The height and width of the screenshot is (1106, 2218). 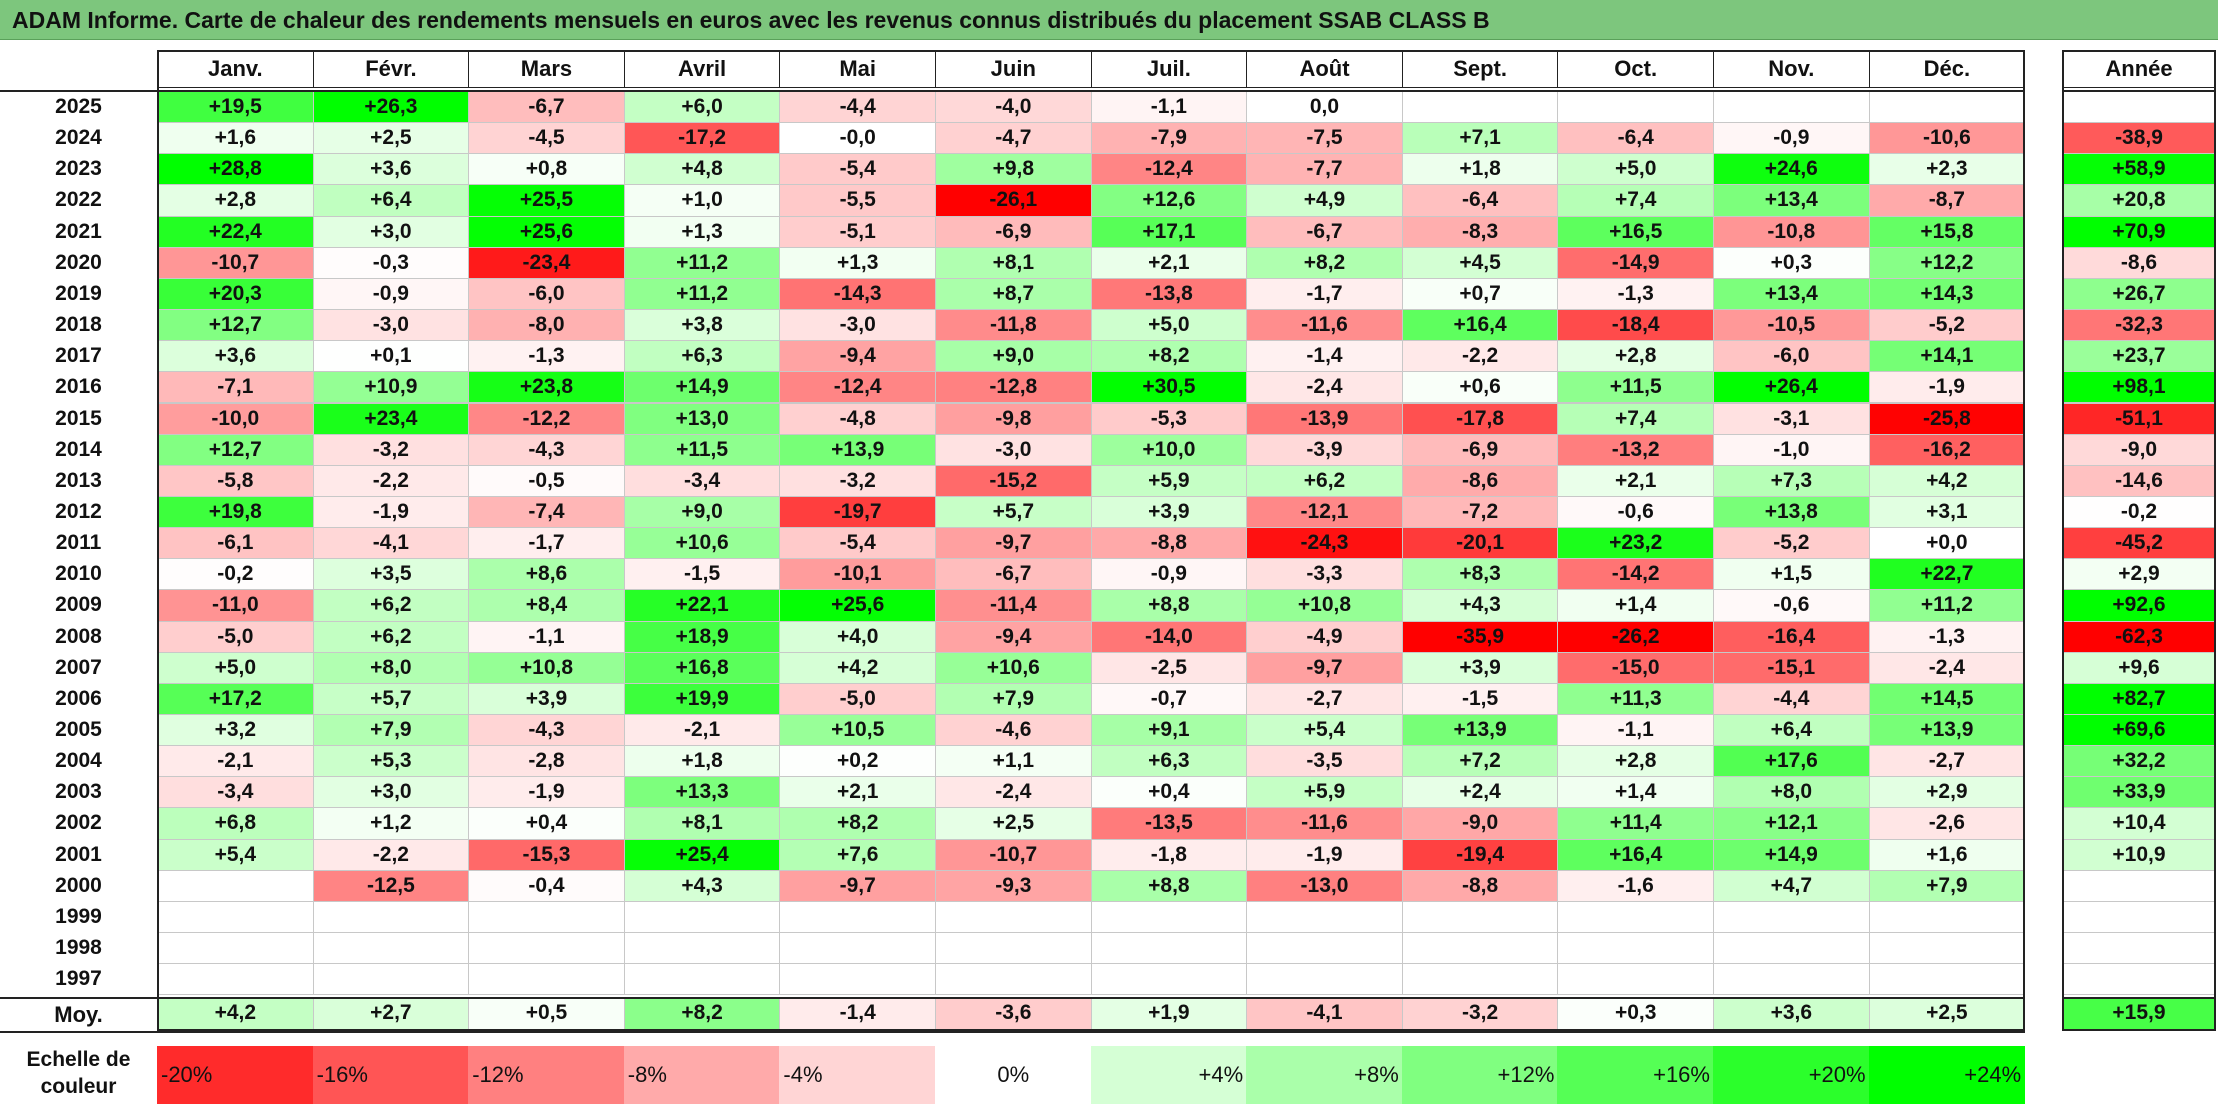 What do you see at coordinates (1791, 761) in the screenshot?
I see `heatmap-cell: +17,6` at bounding box center [1791, 761].